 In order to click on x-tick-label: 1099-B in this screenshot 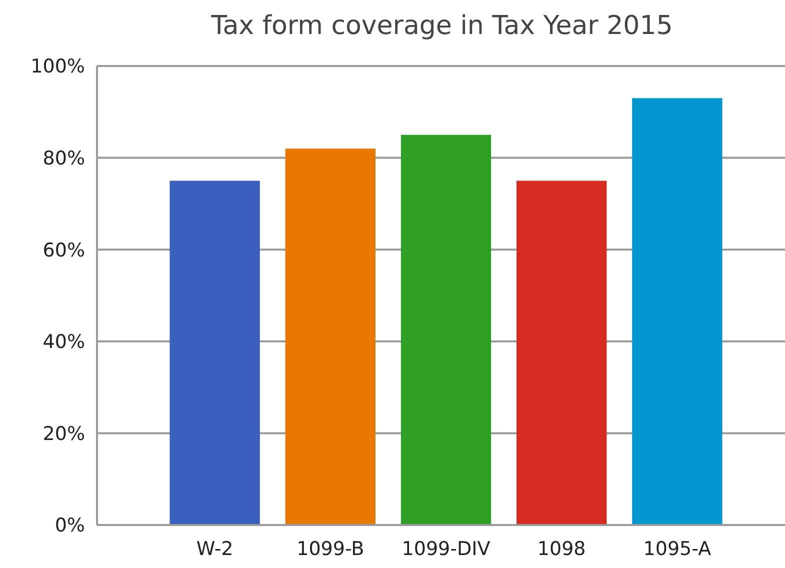, I will do `click(330, 549)`.